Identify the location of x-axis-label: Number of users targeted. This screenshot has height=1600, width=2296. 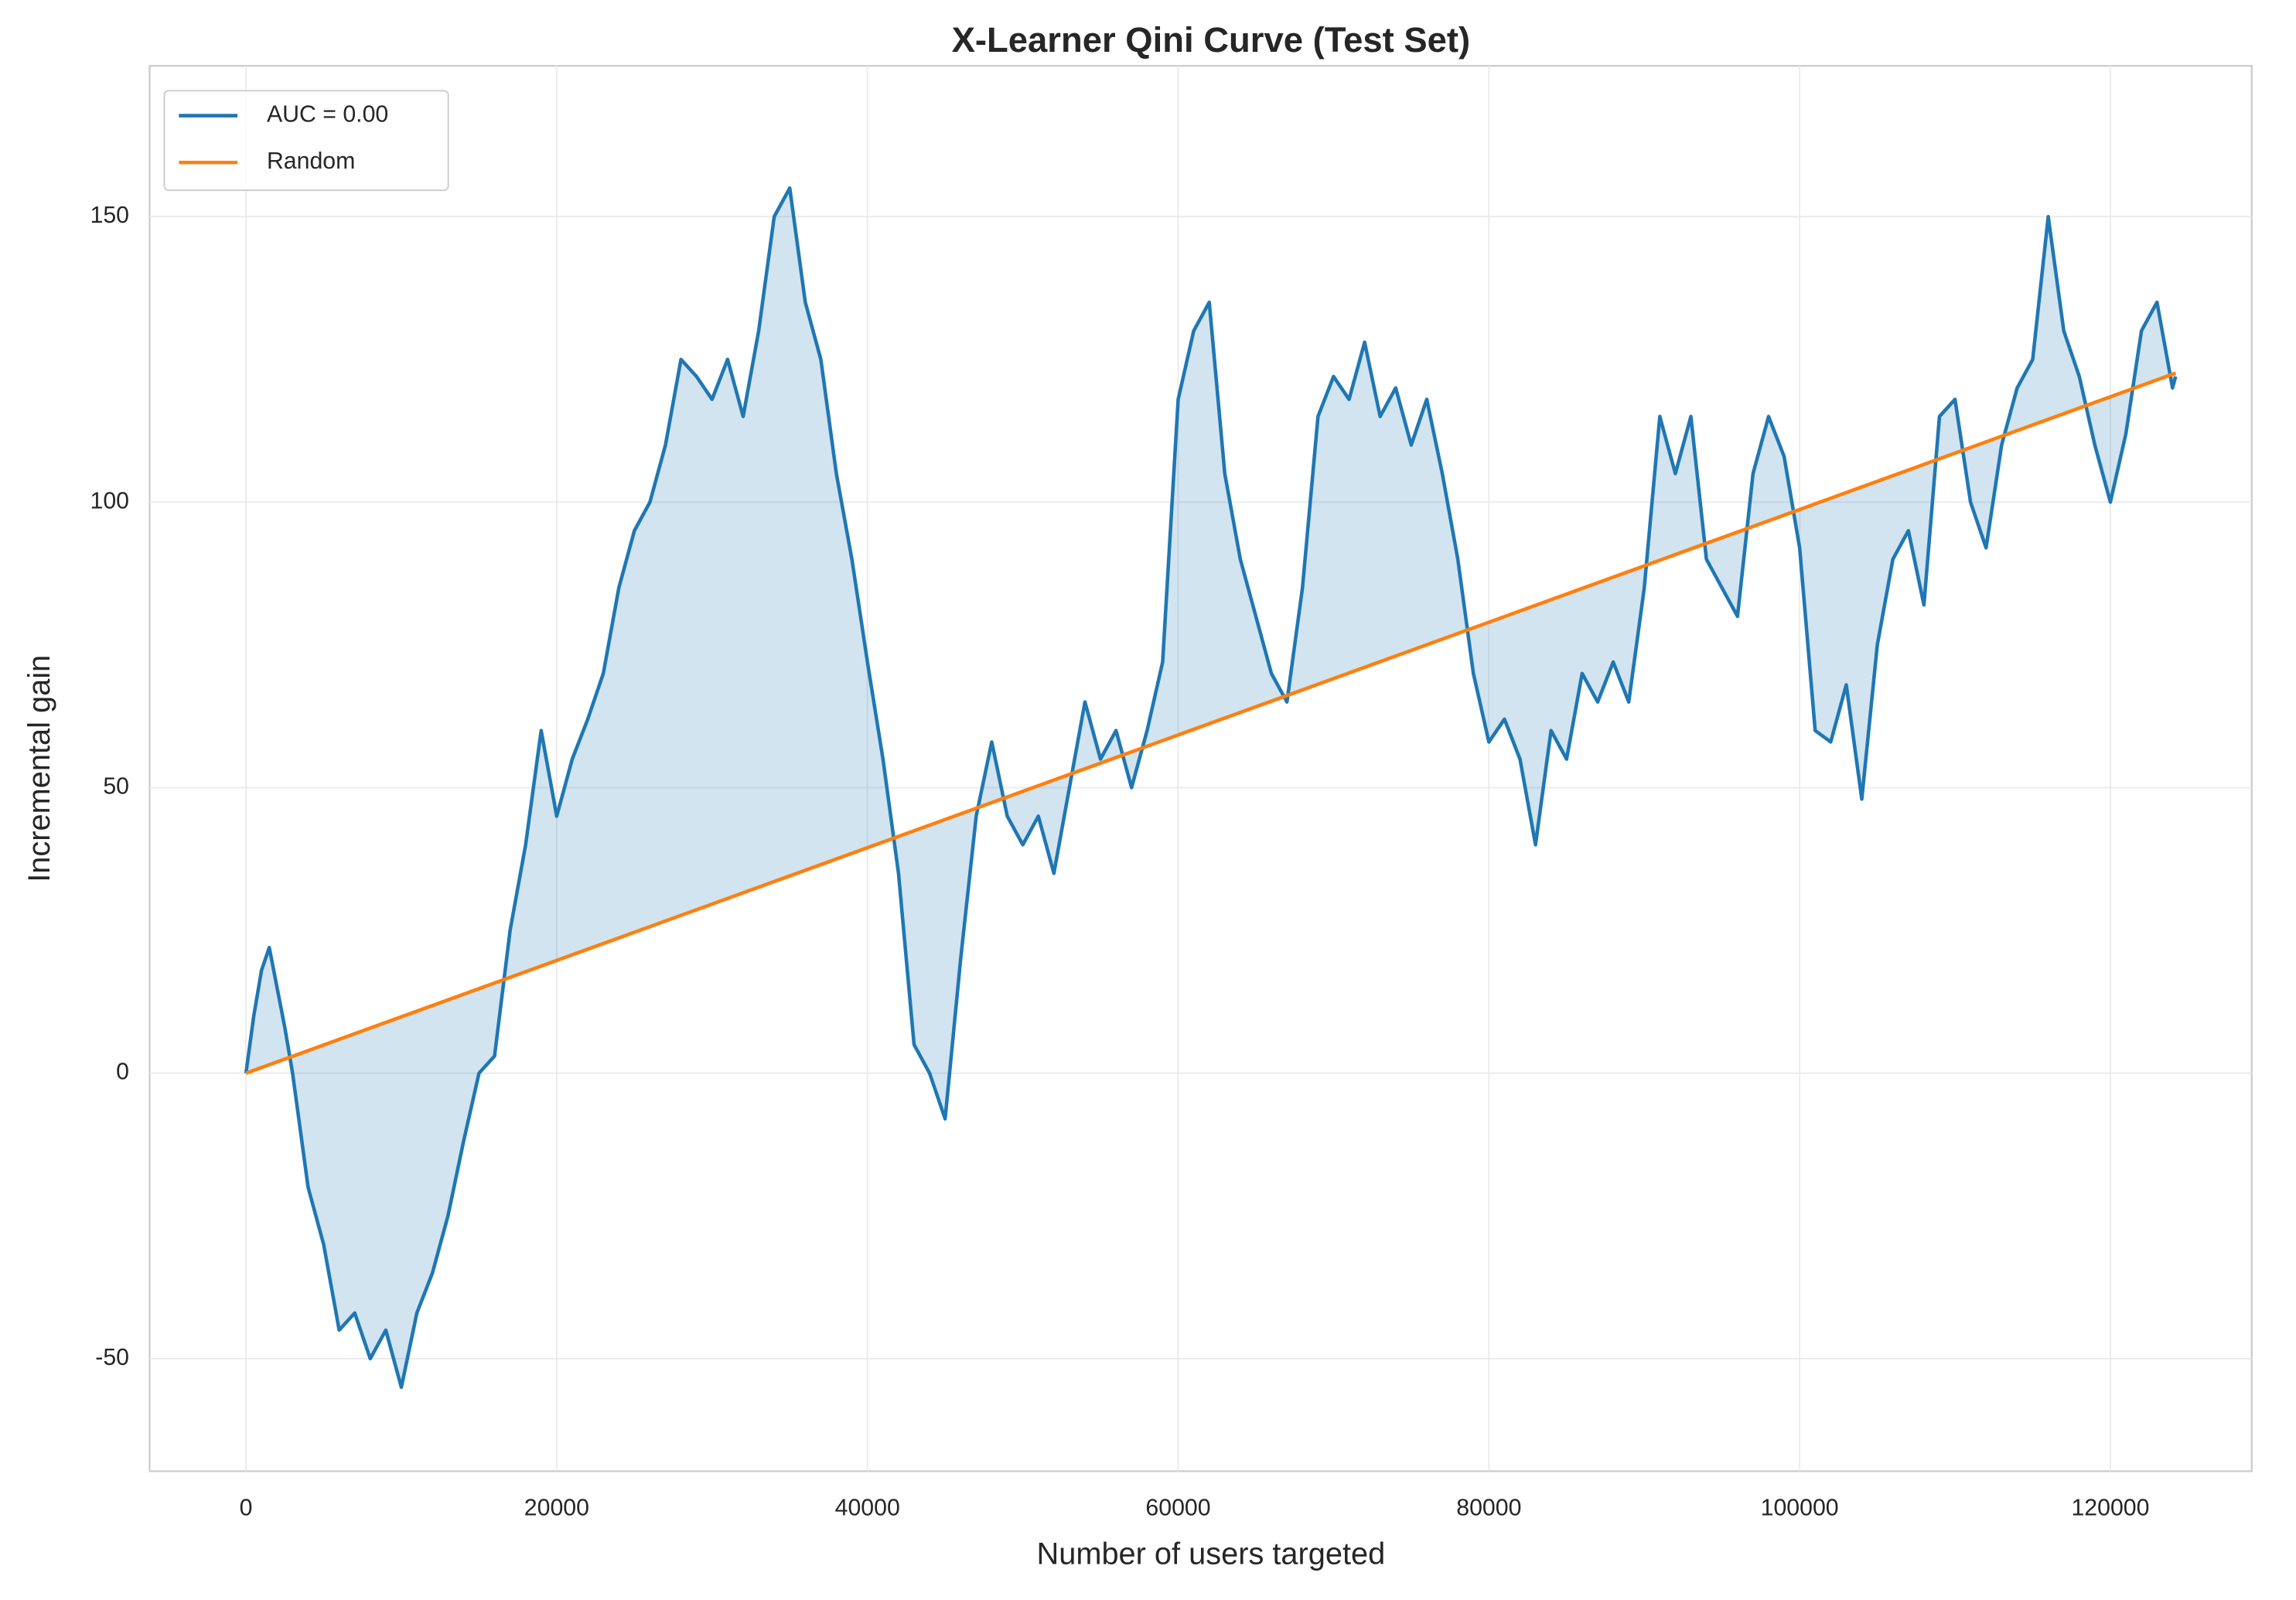
(1211, 1554).